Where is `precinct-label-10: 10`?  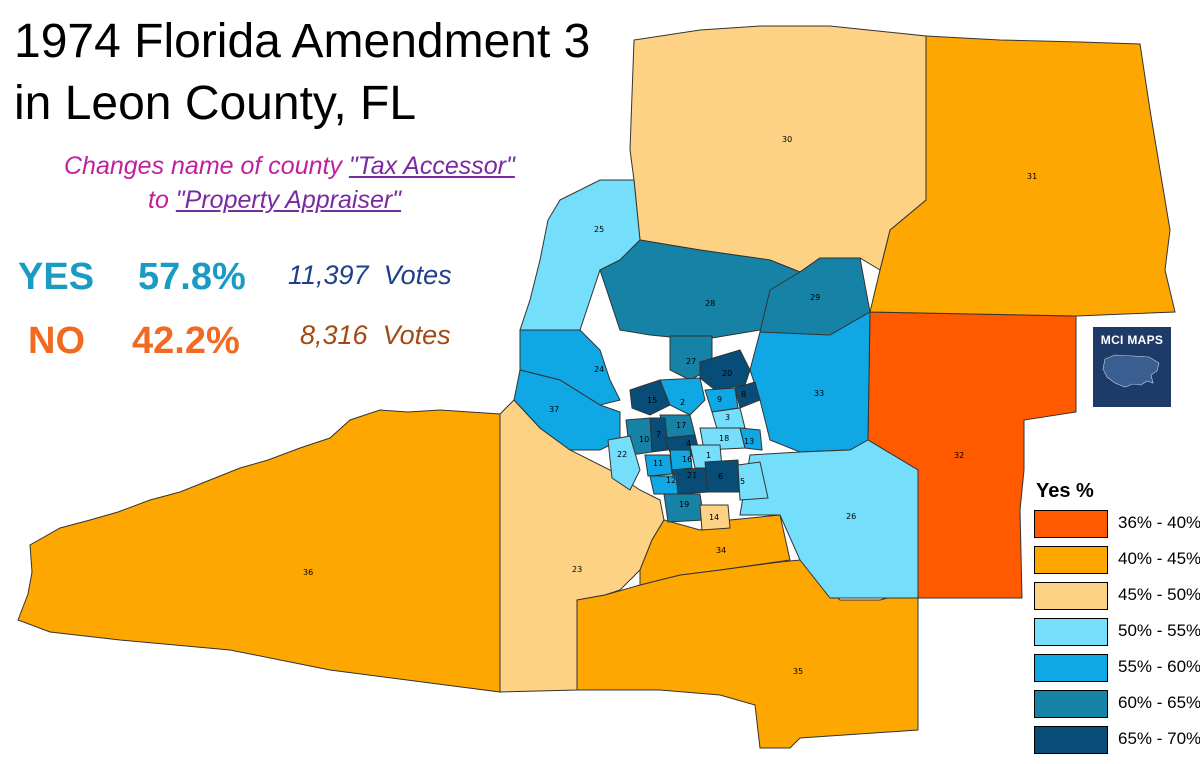
precinct-label-10: 10 is located at coordinates (644, 439).